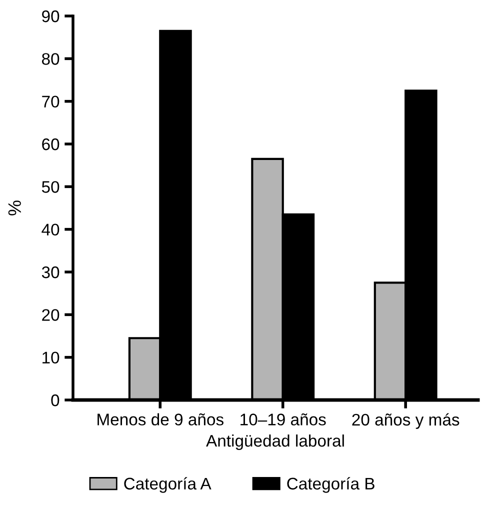 Image resolution: width=481 pixels, height=513 pixels. What do you see at coordinates (330, 485) in the screenshot?
I see `legend-label: Categoría B` at bounding box center [330, 485].